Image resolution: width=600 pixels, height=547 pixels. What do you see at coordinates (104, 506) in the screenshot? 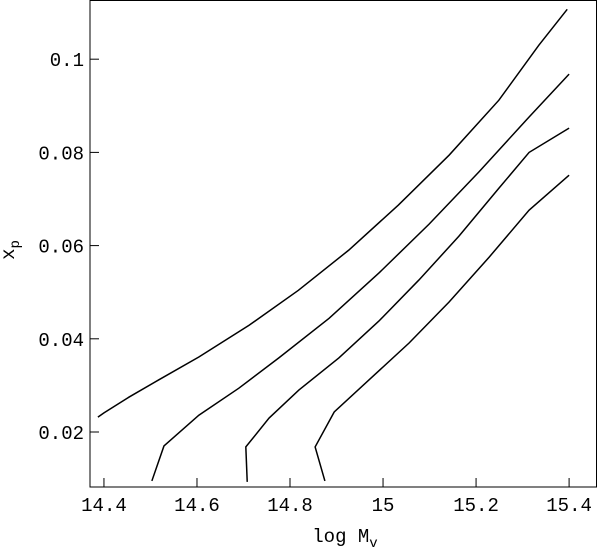
I see `x-tick-label: 14.4` at bounding box center [104, 506].